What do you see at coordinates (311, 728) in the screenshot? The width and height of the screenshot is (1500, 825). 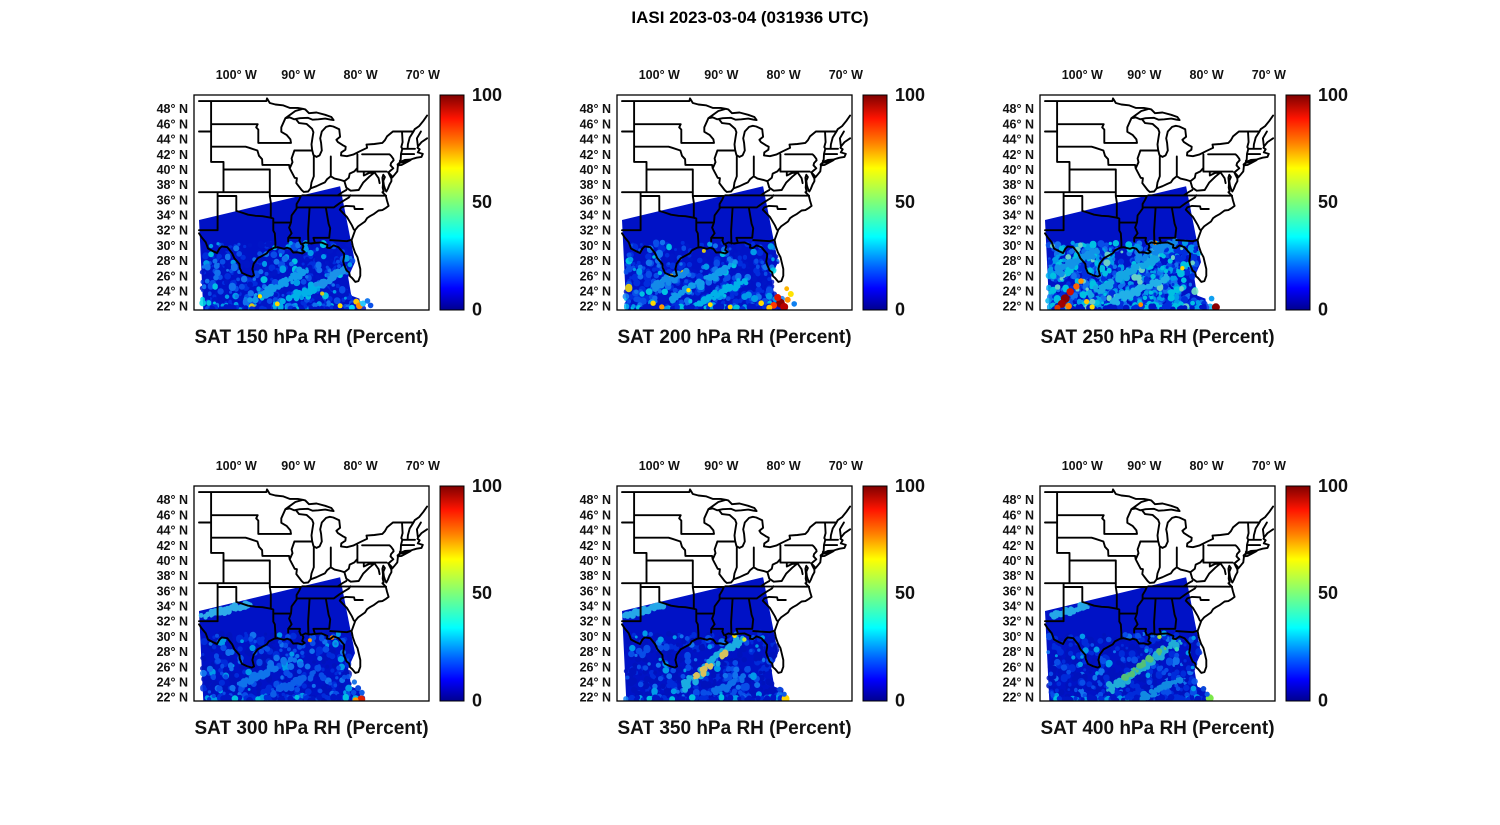 I see `panel-title: SAT 300 hPa RH (Percent)` at bounding box center [311, 728].